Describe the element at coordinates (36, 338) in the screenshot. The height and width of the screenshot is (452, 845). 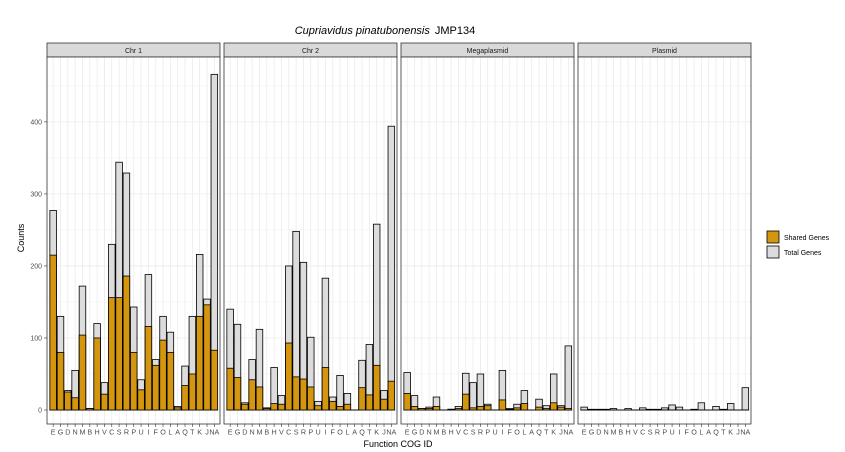
I see `y-tick-label: 100` at that location.